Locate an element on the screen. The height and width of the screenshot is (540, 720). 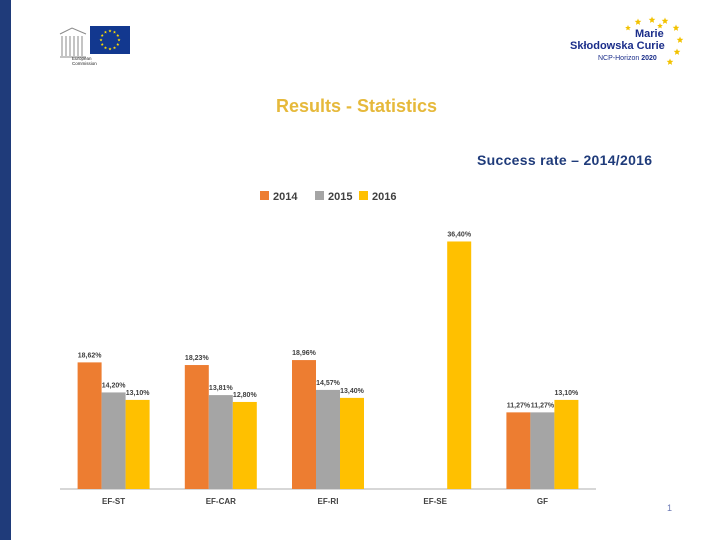
msca-ncp-logo: Marie Skłodowska Curie NCP-Horizon 2020 is located at coordinates (625, 43).